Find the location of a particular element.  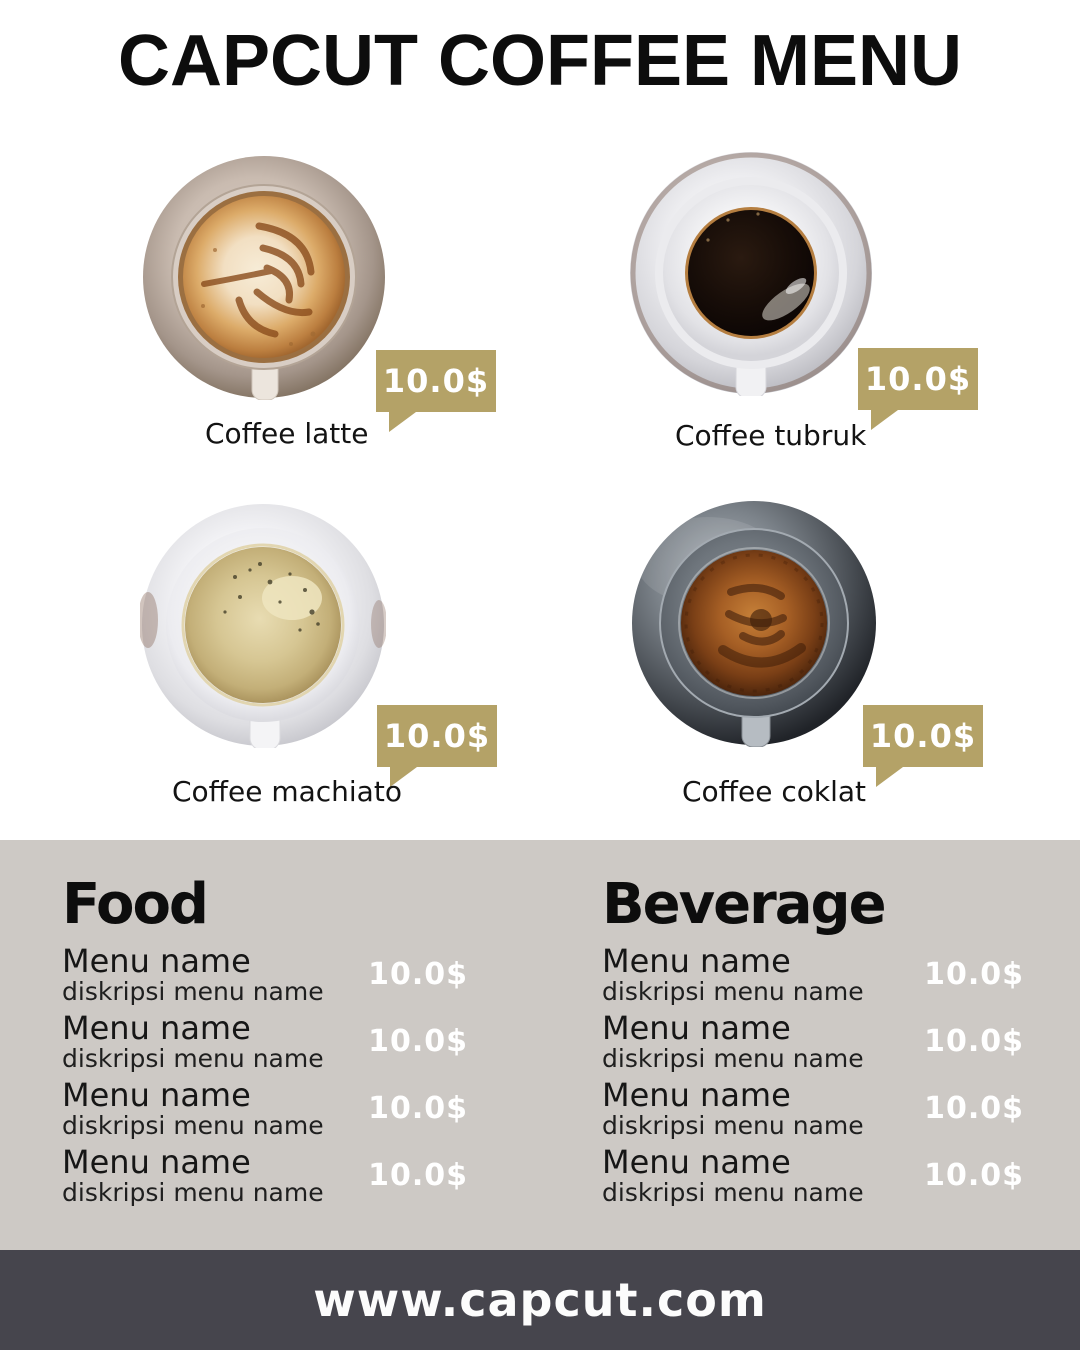

product-name-label: Coffee latte is located at coordinates (287, 433).